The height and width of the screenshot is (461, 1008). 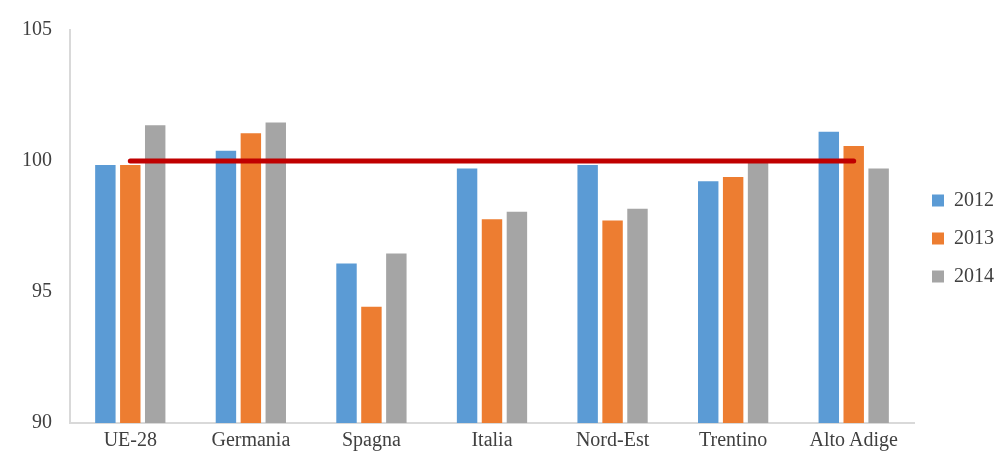 What do you see at coordinates (733, 439) in the screenshot?
I see `x-tick-label: Trentino` at bounding box center [733, 439].